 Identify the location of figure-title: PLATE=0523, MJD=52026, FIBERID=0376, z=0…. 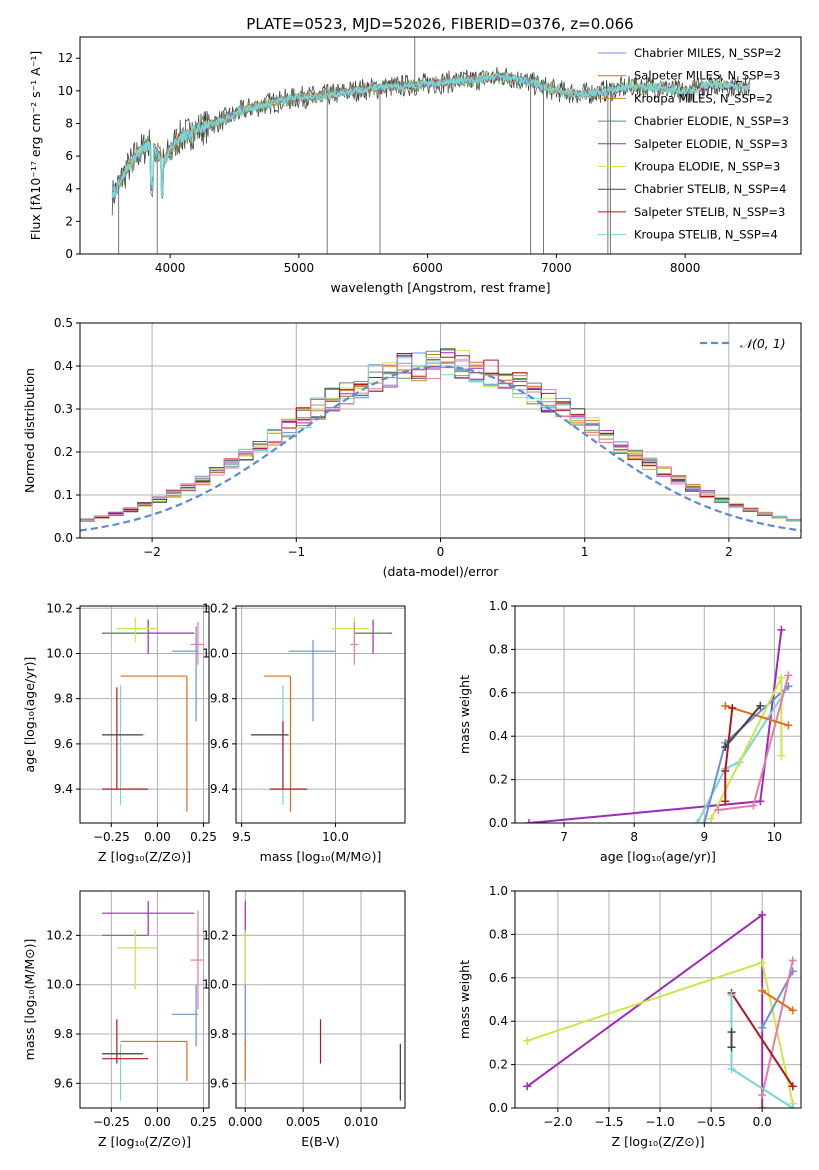
(439, 24).